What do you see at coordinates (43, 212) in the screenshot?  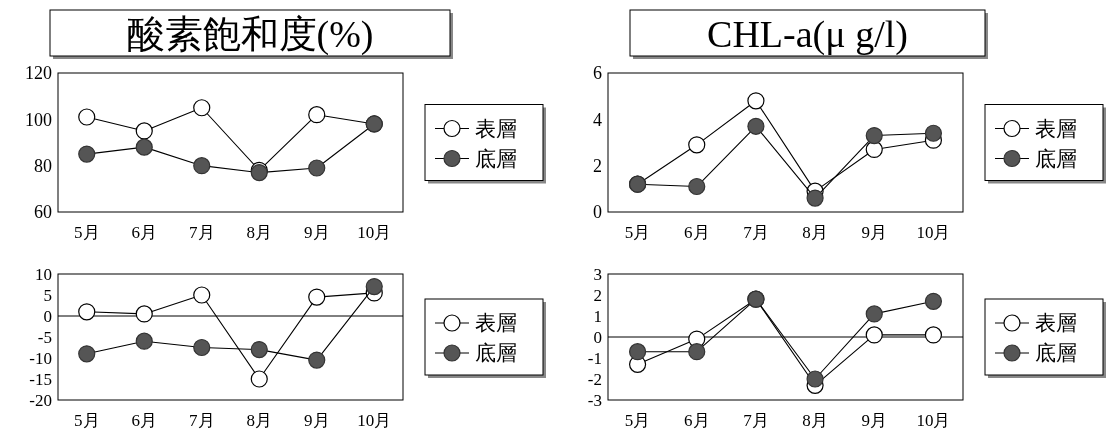 I see `y-tick-label: 60` at bounding box center [43, 212].